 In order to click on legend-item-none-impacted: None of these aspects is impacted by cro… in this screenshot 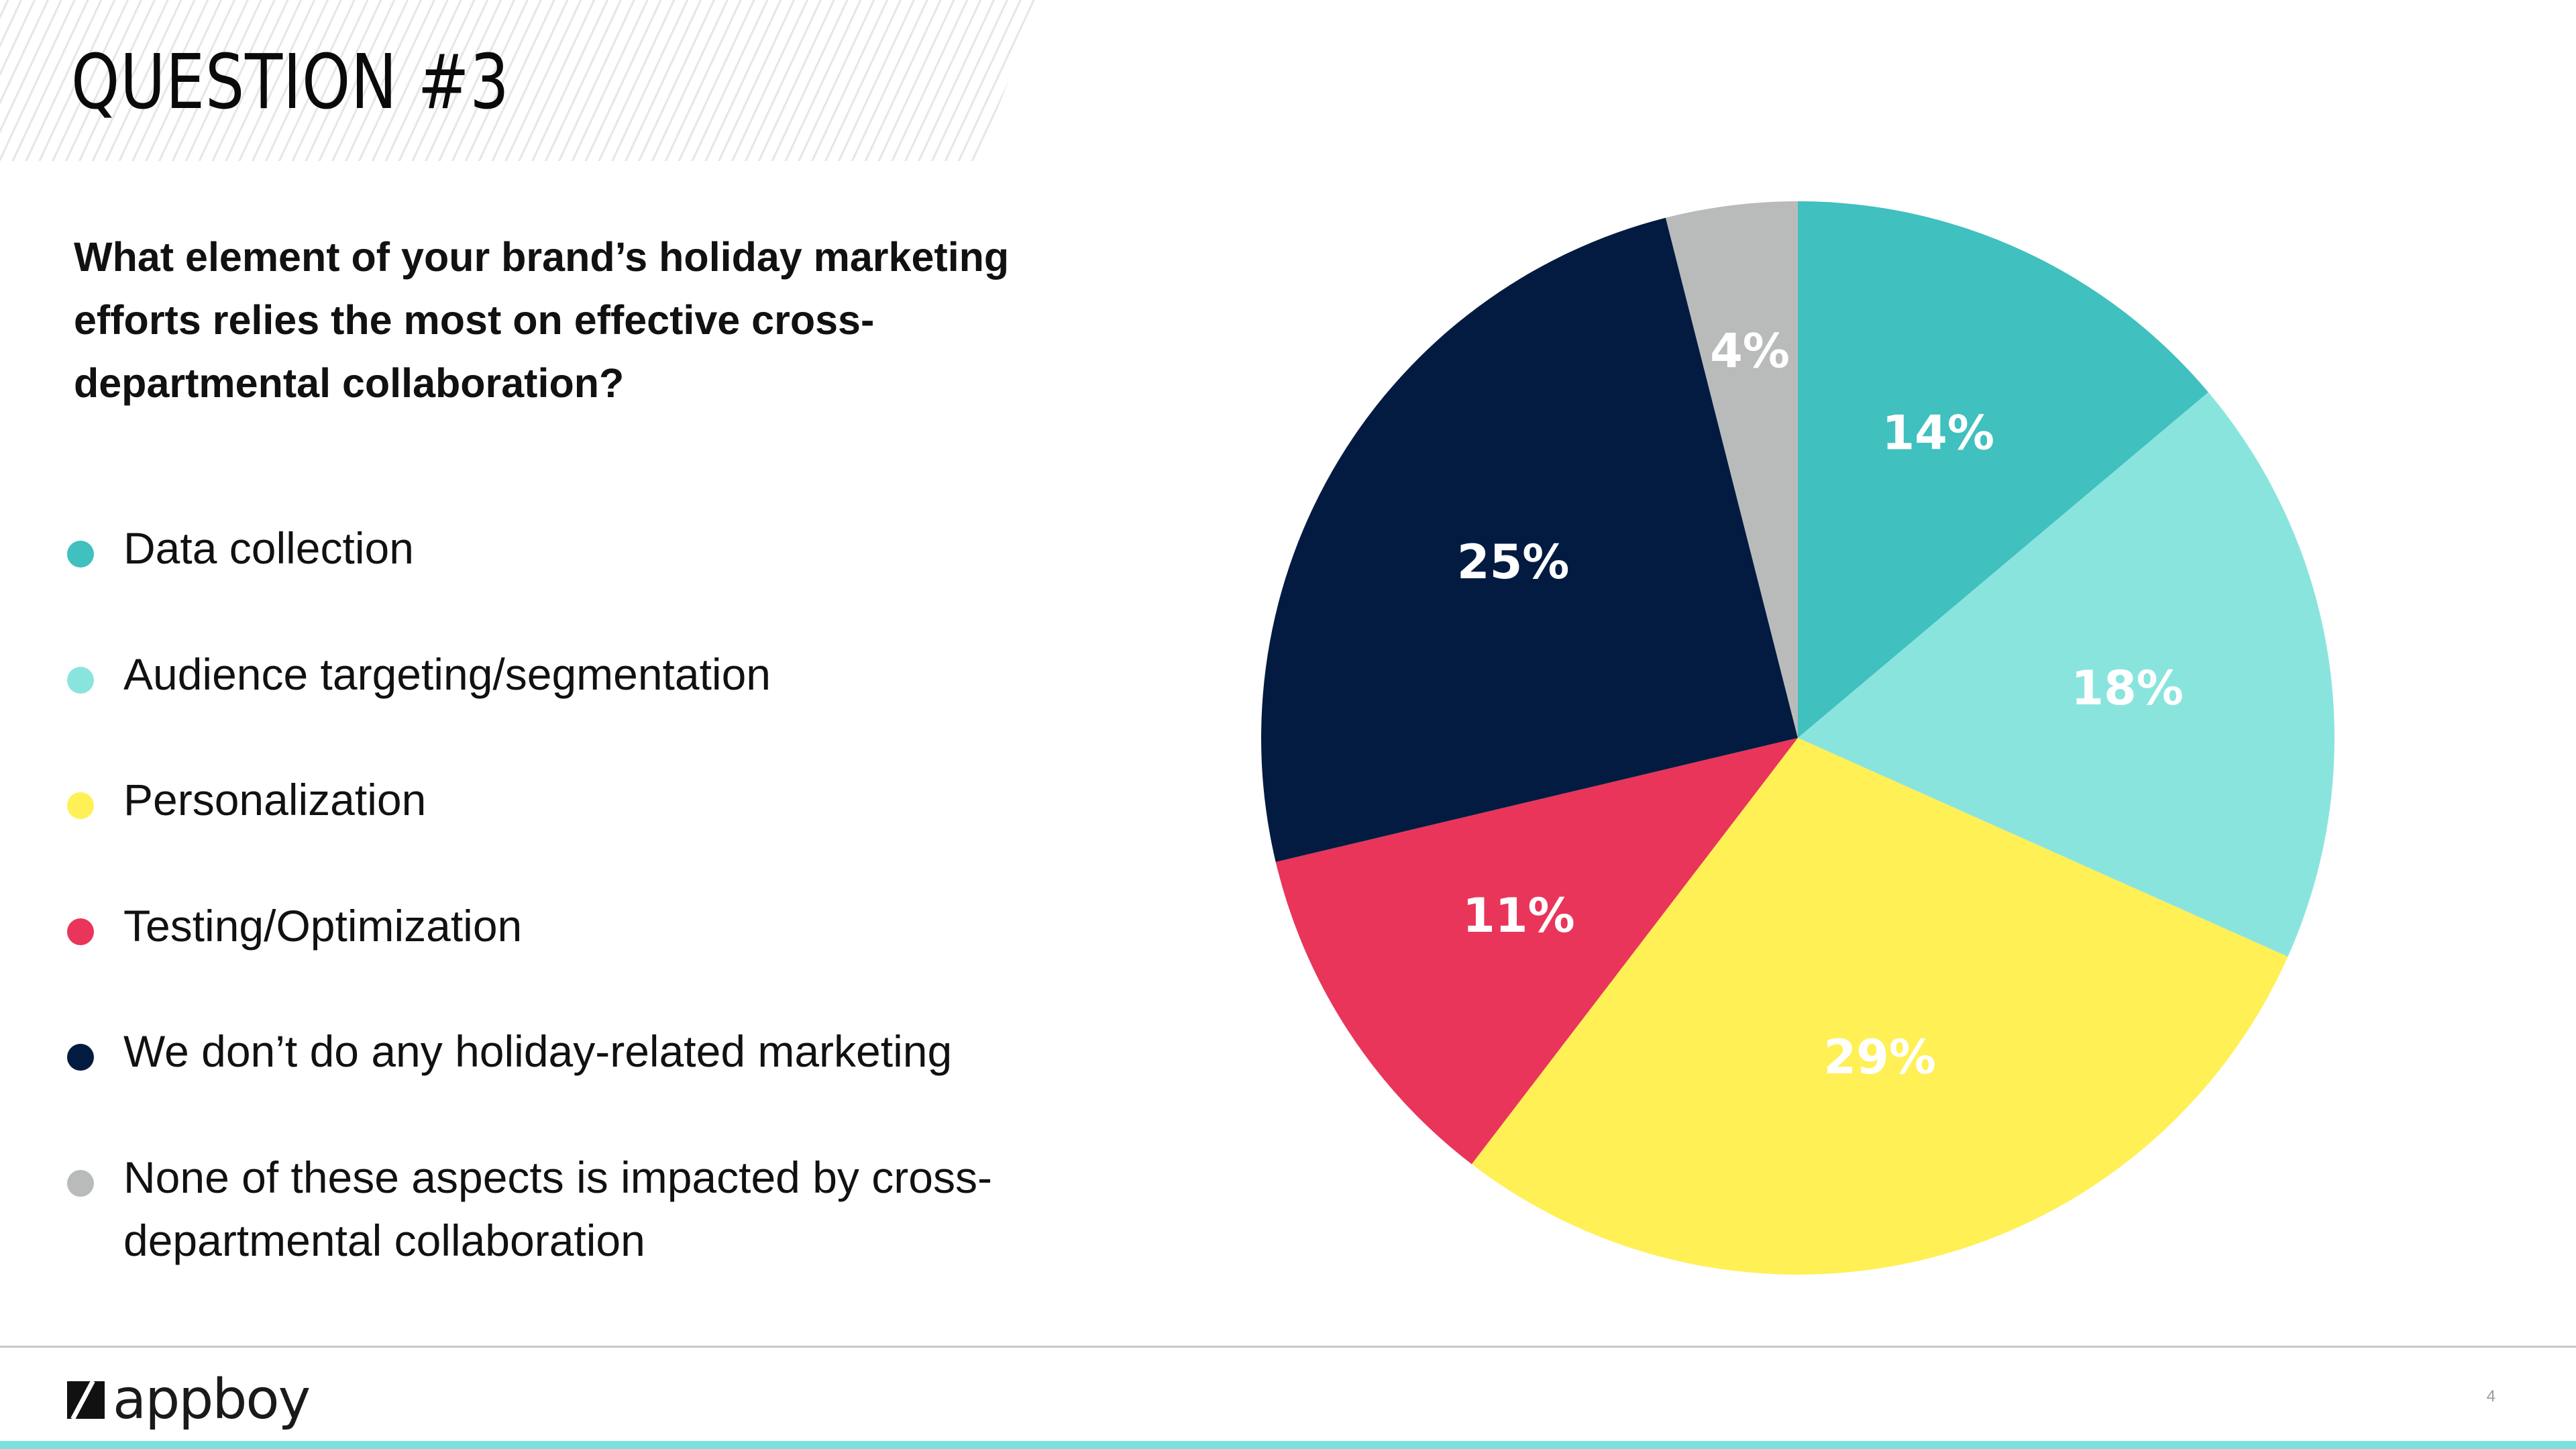, I will do `click(563, 1226)`.